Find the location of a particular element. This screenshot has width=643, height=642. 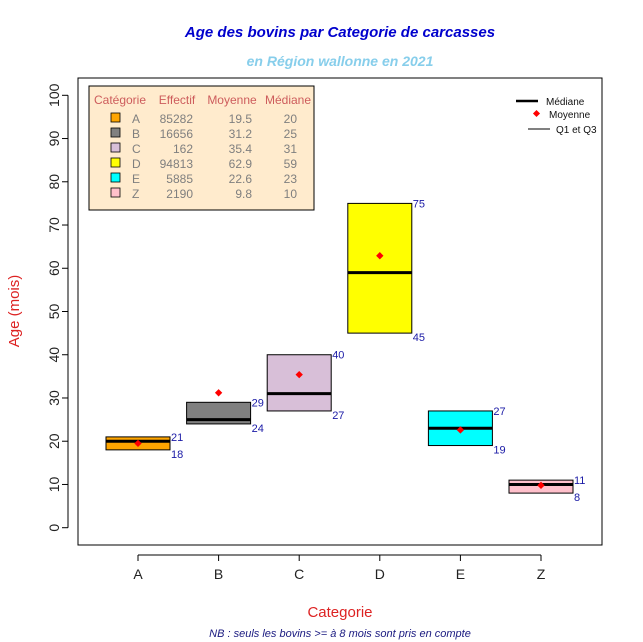

x-tick-label: B is located at coordinates (218, 574).